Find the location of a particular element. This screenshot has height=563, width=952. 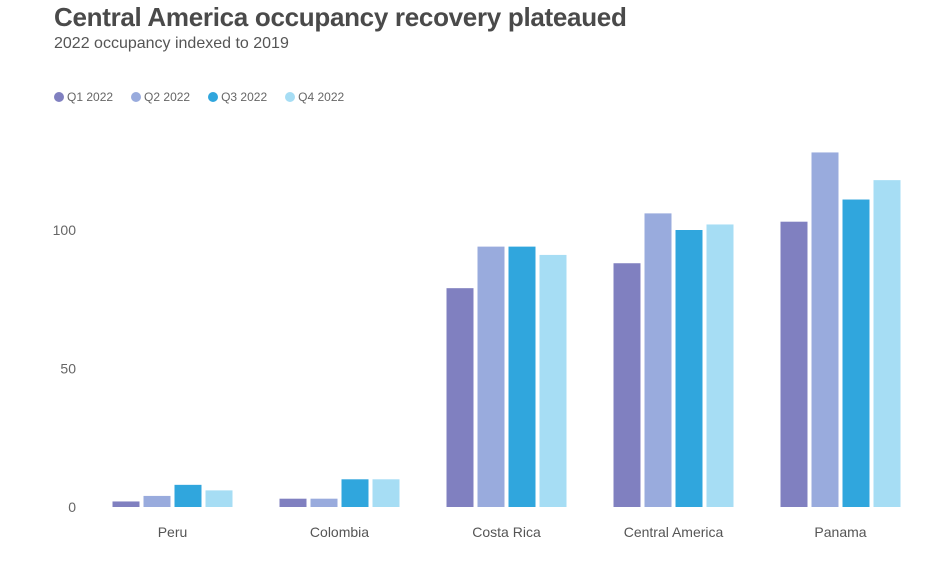

x-tick-label-3: Central America is located at coordinates (674, 532).